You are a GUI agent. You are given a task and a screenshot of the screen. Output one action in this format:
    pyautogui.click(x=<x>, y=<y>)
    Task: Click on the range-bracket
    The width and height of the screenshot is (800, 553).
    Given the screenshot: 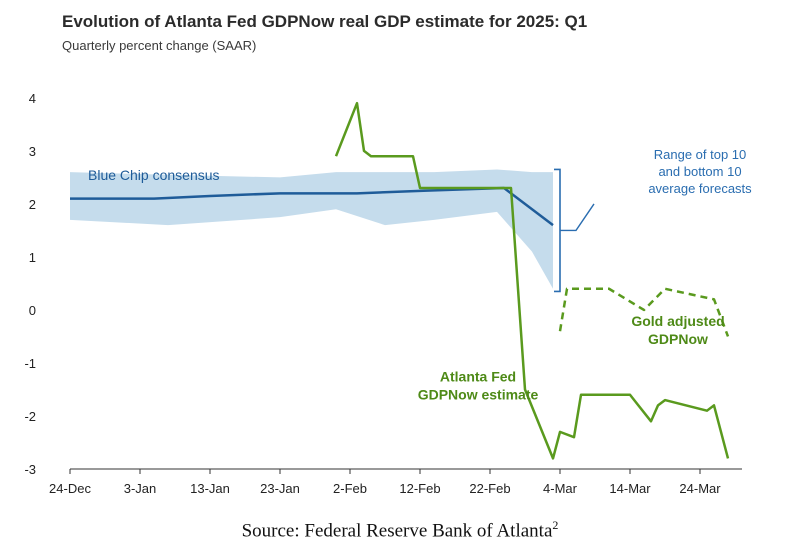 What is the action you would take?
    pyautogui.click(x=557, y=230)
    